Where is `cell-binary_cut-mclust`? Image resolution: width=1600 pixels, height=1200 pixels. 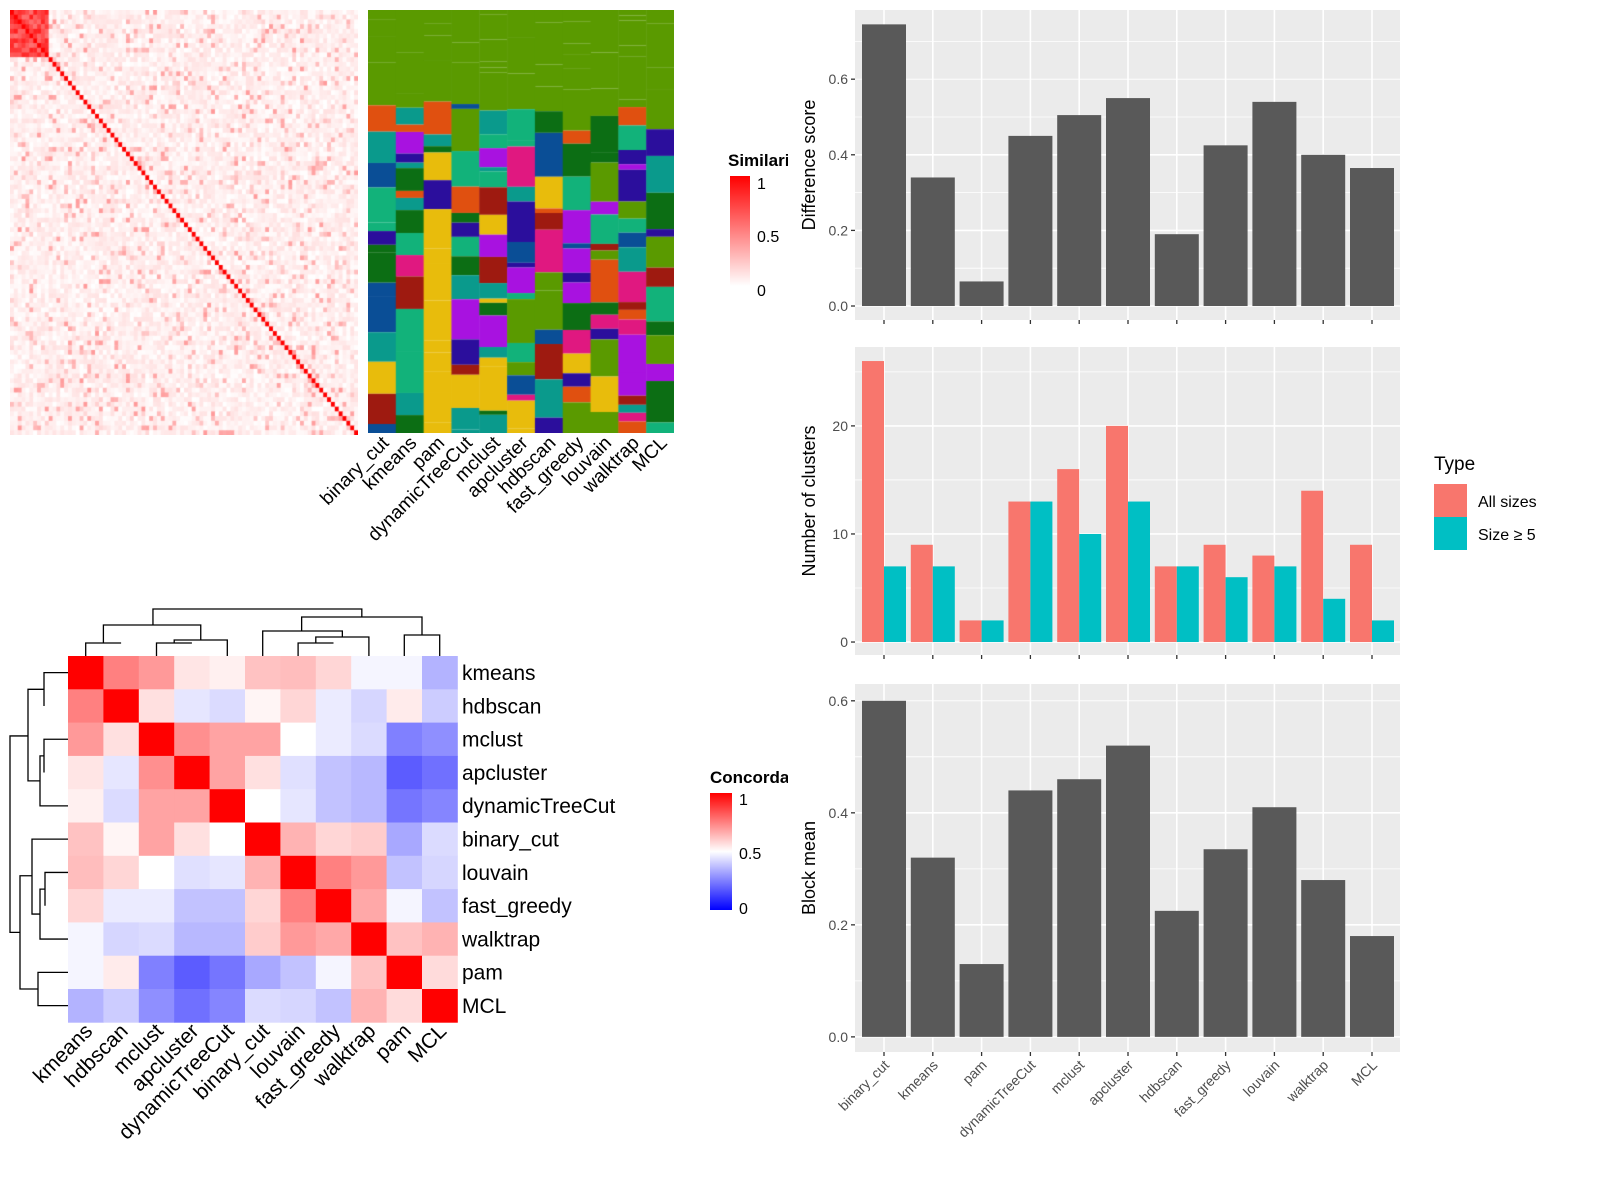
cell-binary_cut-mclust is located at coordinates (156, 839).